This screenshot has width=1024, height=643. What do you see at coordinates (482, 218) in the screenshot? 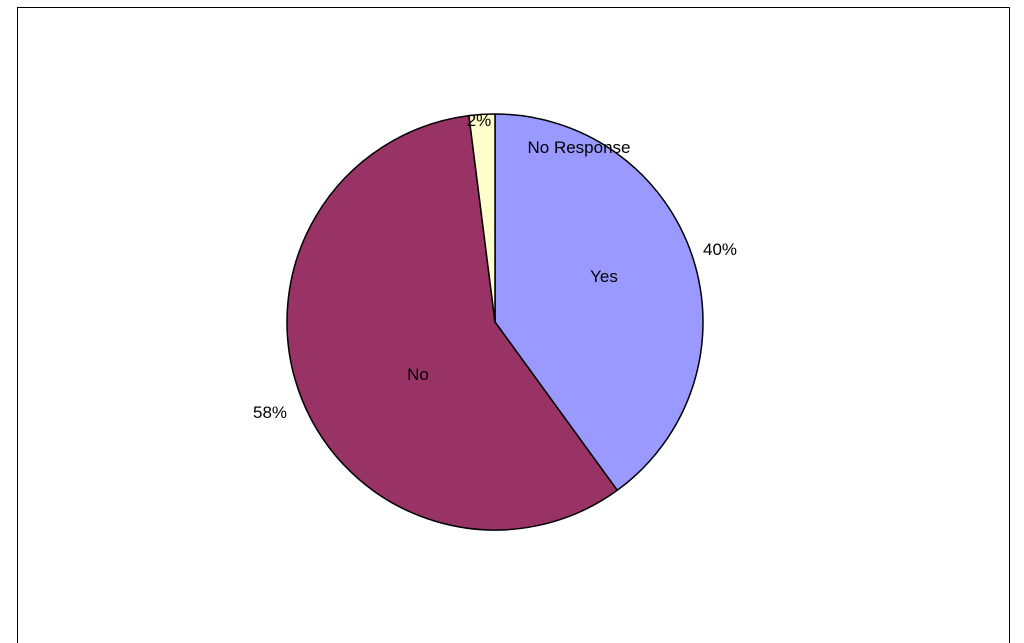
I see `pie-slice-no-response` at bounding box center [482, 218].